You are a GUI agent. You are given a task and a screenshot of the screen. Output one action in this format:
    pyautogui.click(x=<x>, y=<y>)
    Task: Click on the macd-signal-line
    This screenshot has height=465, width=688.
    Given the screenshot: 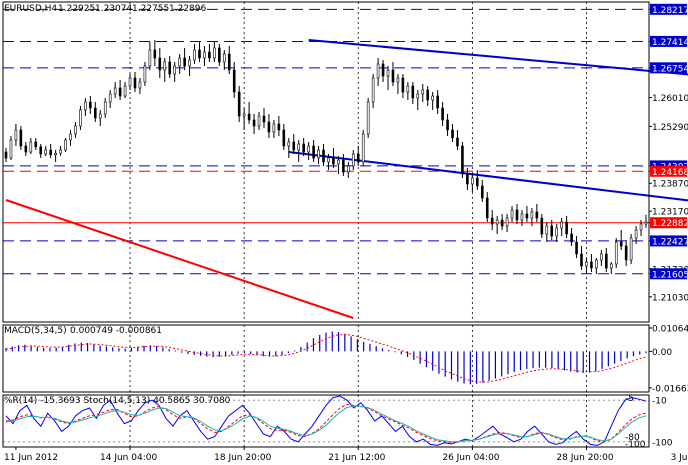 What is the action you would take?
    pyautogui.click(x=326, y=358)
    